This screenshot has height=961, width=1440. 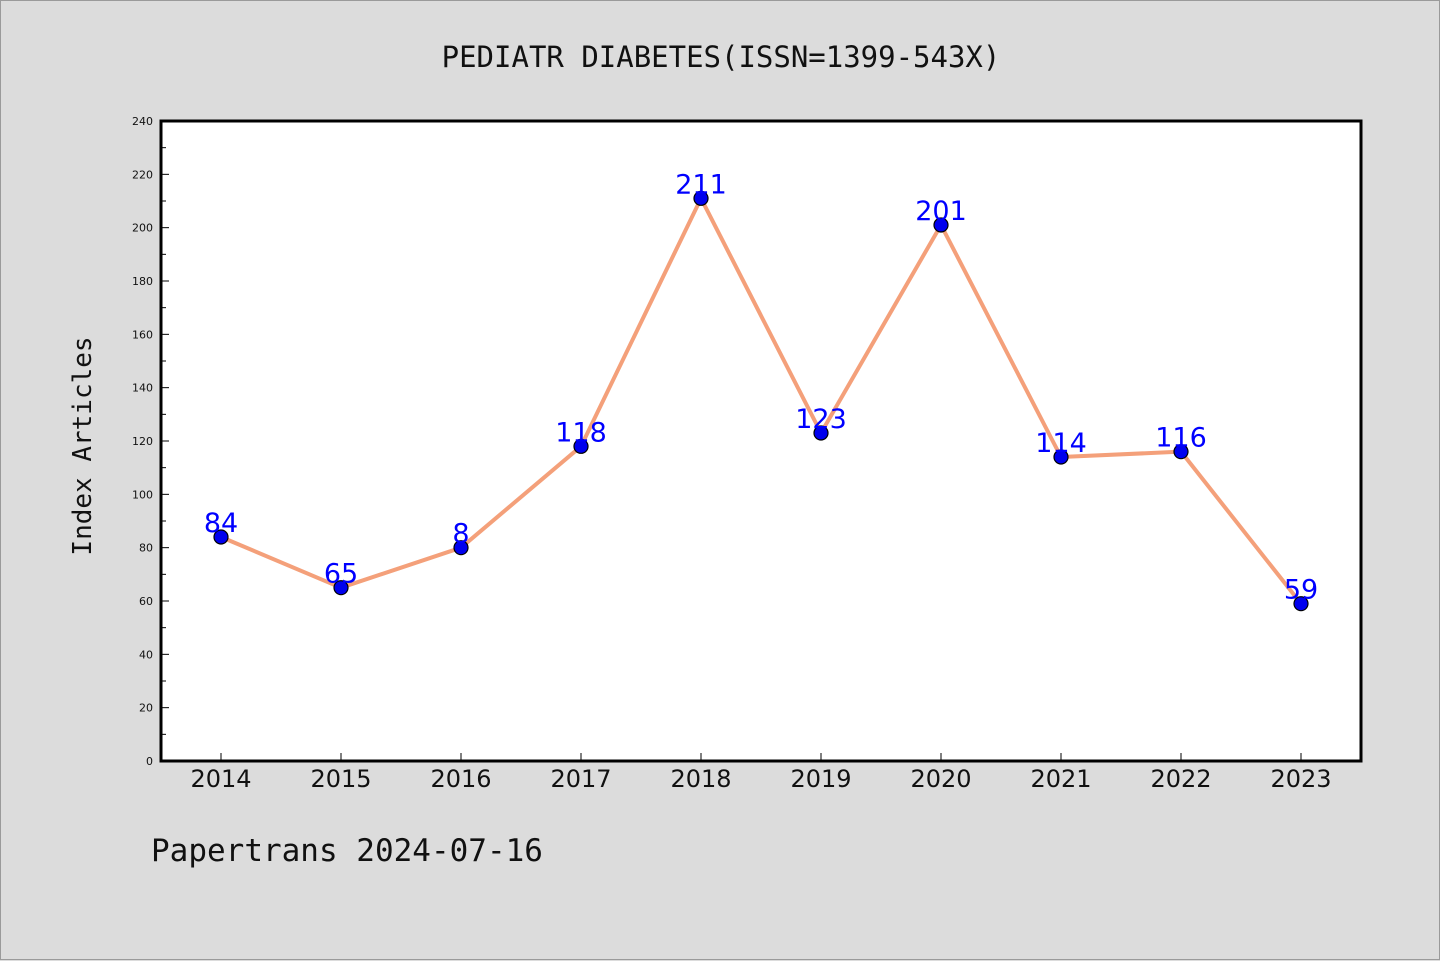 What do you see at coordinates (146, 601) in the screenshot?
I see `y-tick-label: 60` at bounding box center [146, 601].